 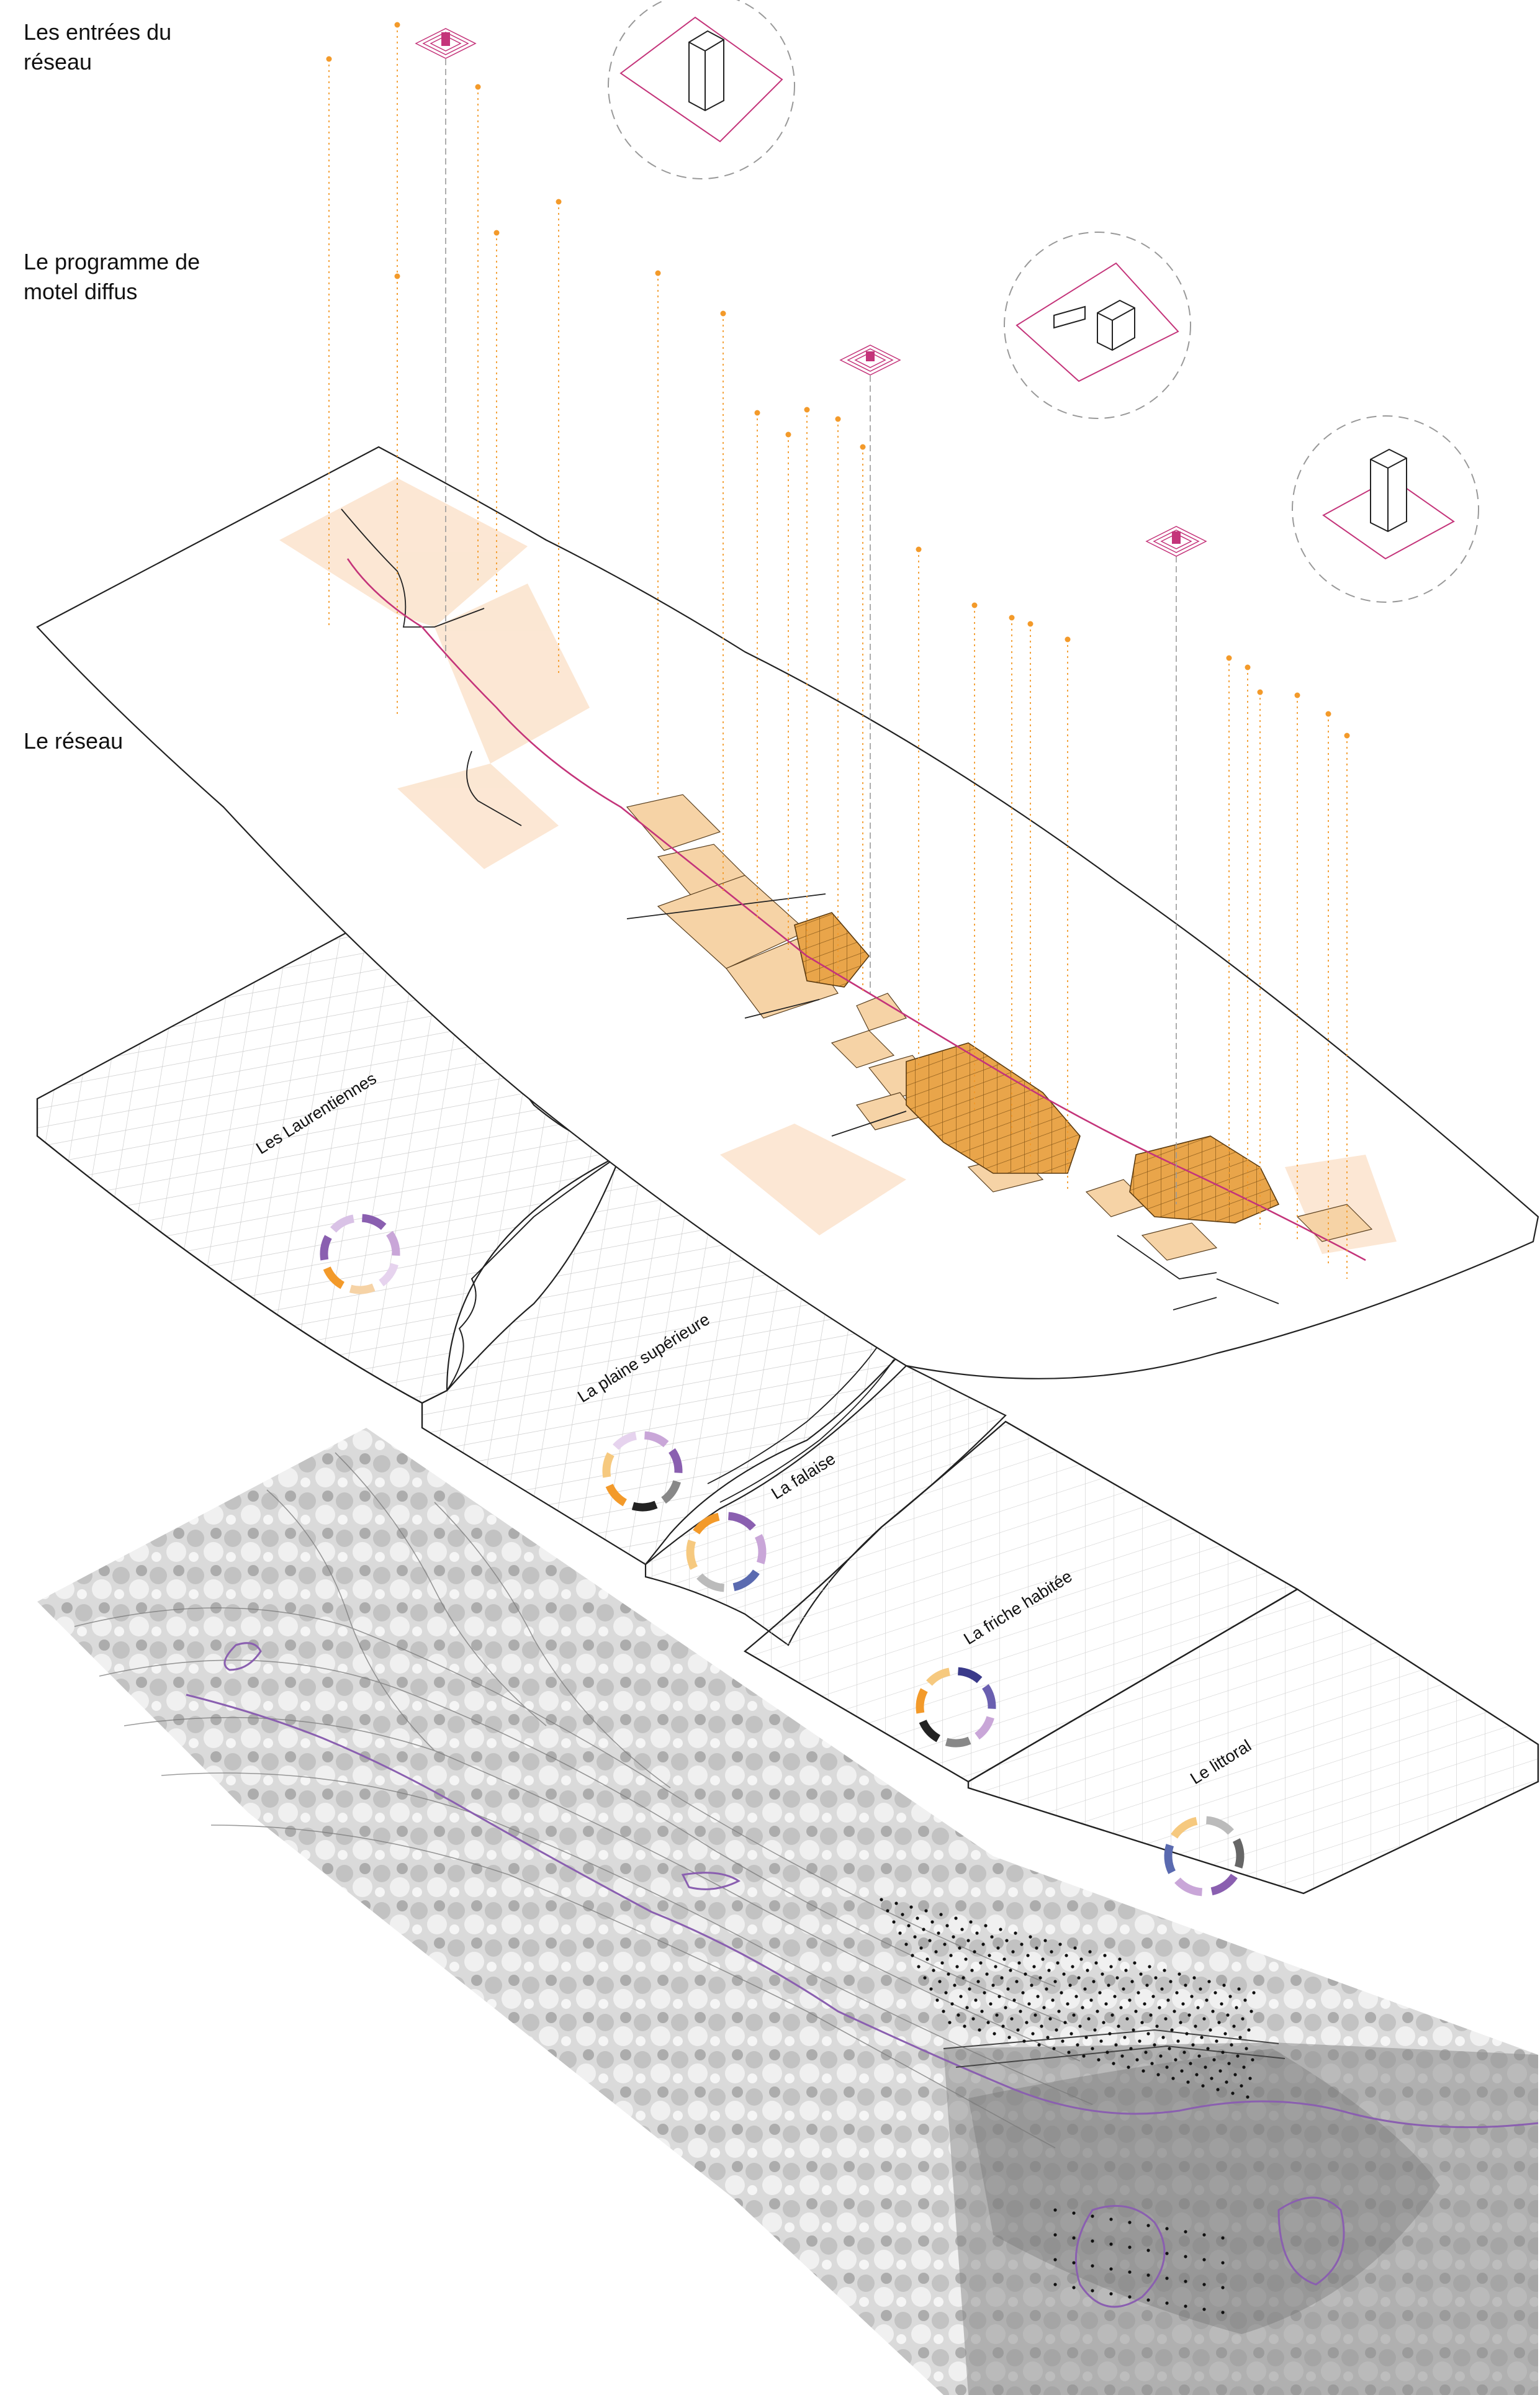 What do you see at coordinates (956, 1707) in the screenshot?
I see `region-ring-icon` at bounding box center [956, 1707].